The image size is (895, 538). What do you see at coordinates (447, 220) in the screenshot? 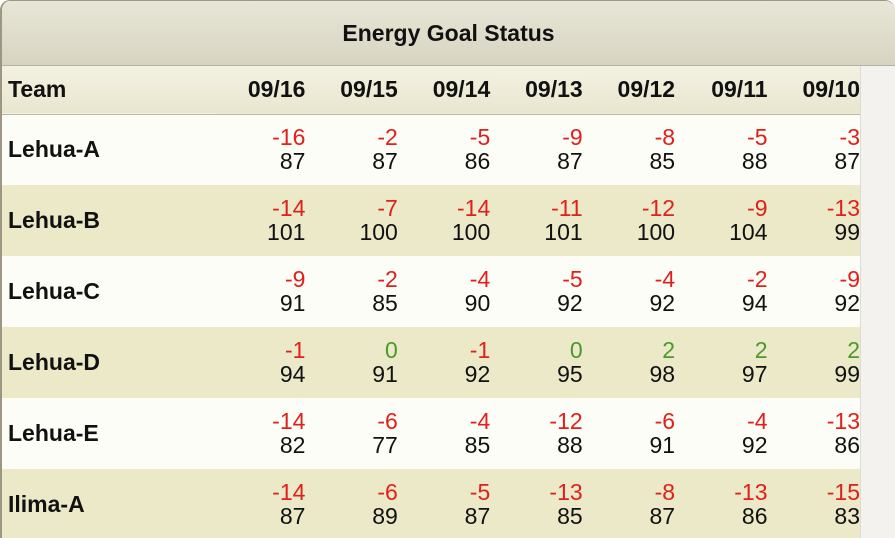
I see `day-cell: -14 100` at bounding box center [447, 220].